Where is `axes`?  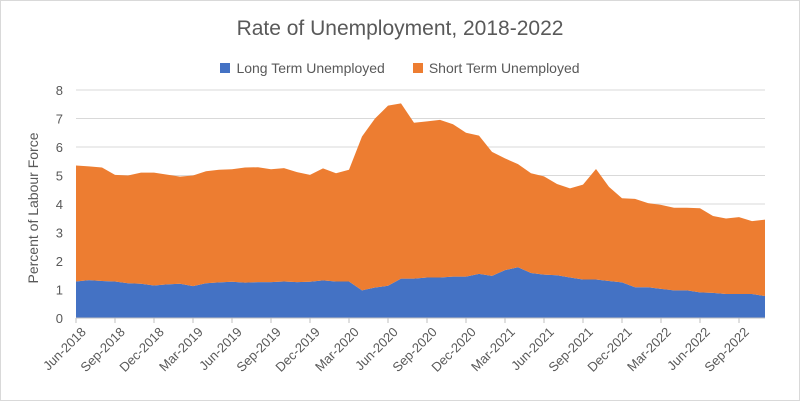
axes is located at coordinates (420, 320).